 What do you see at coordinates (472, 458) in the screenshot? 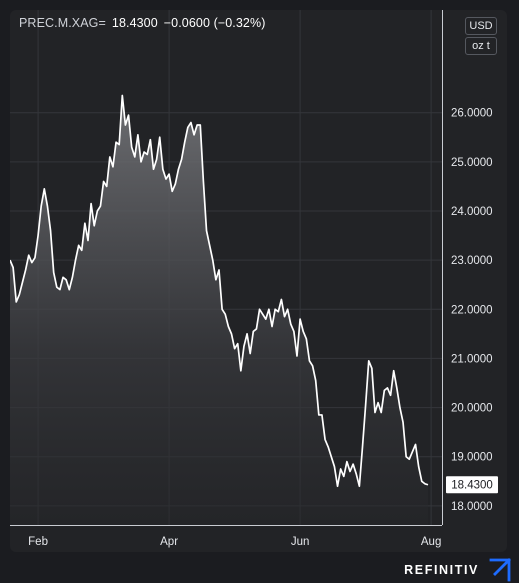
I see `y-tick-label: 19.0000` at bounding box center [472, 458].